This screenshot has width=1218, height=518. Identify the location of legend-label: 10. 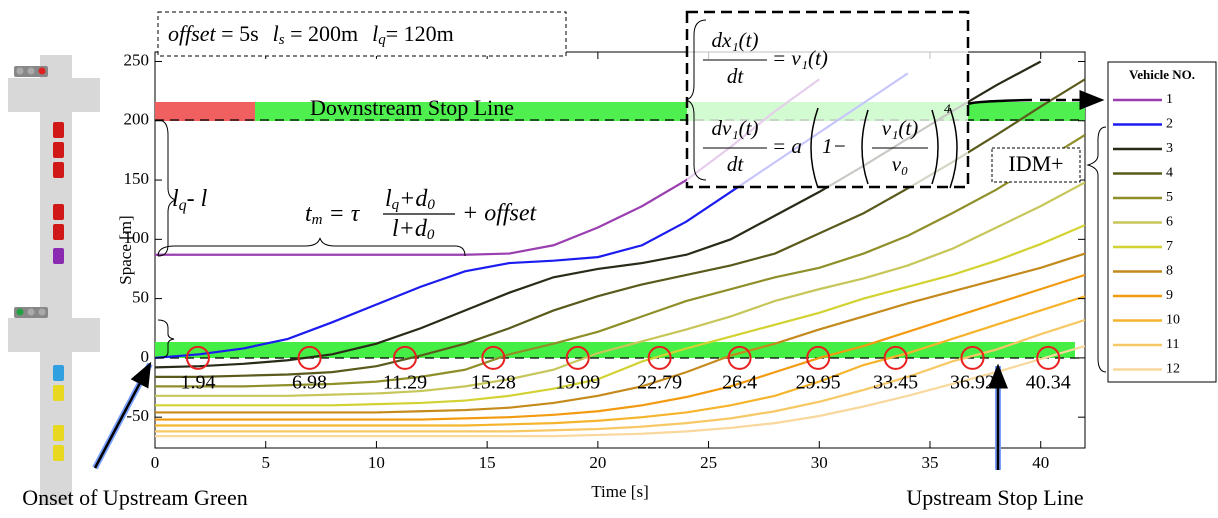
(1173, 320).